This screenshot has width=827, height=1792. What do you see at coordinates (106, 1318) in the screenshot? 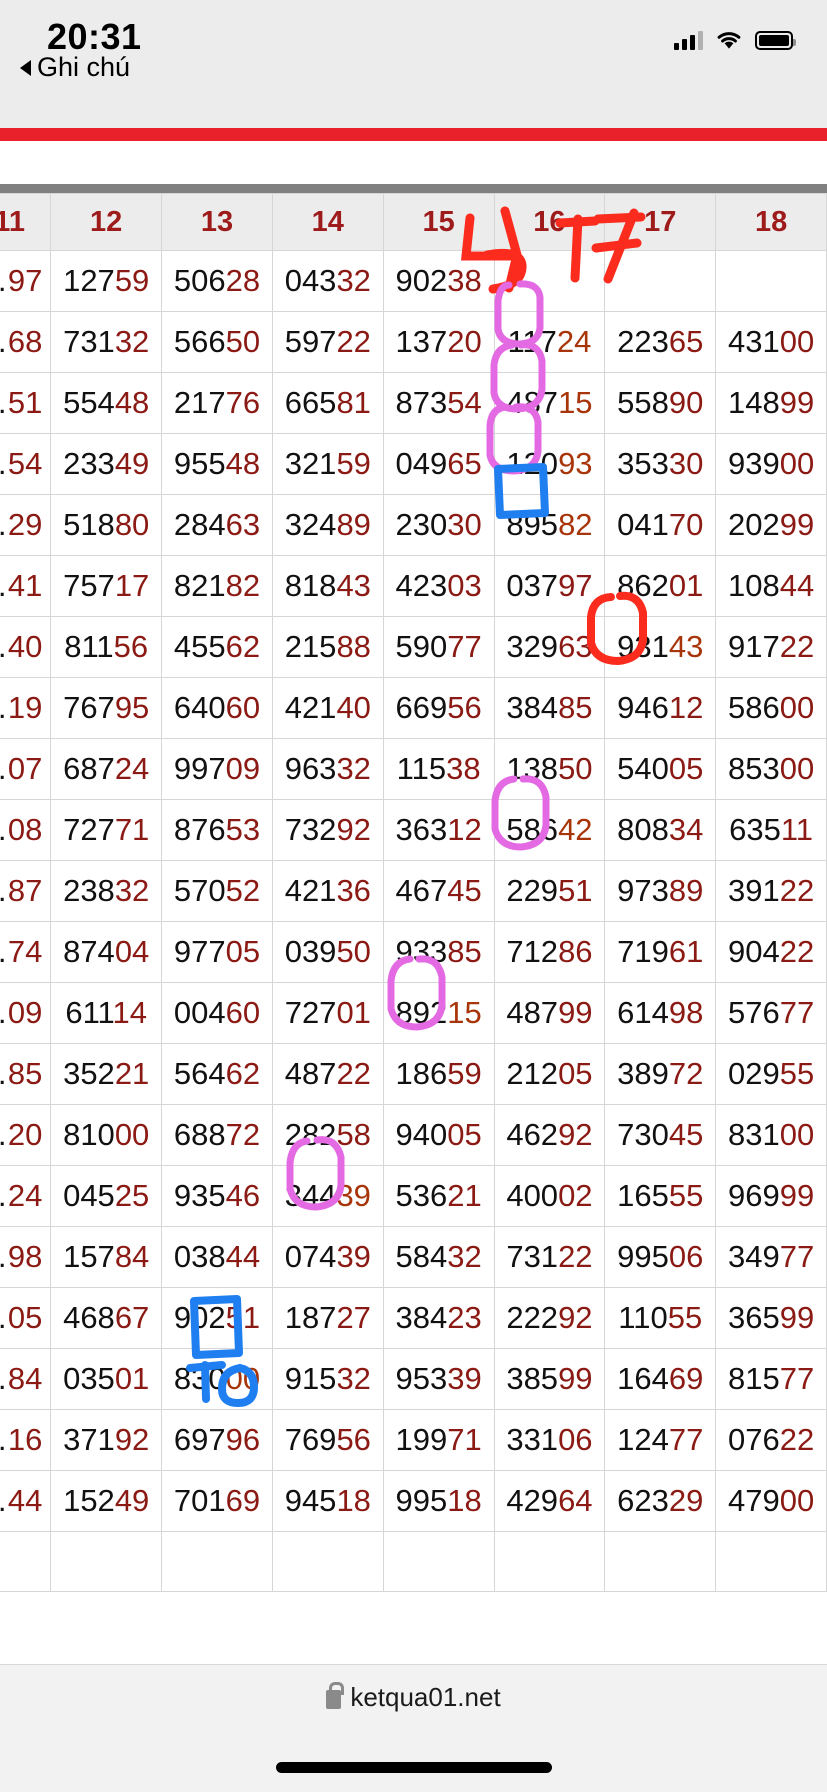
I see `result-cell: 46867` at bounding box center [106, 1318].